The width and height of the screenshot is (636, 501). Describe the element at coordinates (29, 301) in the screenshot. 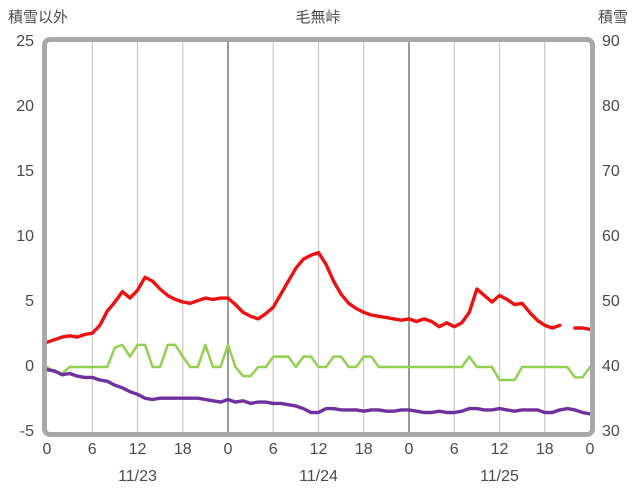

I see `y-tick-label: 5` at that location.